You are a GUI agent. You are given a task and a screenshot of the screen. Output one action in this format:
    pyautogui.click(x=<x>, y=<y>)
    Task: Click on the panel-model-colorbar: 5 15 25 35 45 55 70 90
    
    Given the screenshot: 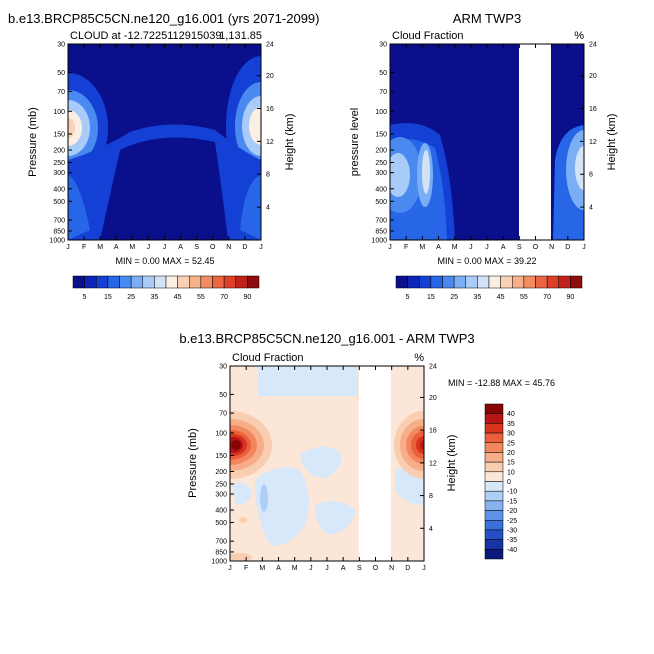 What is the action you would take?
    pyautogui.click(x=166, y=288)
    